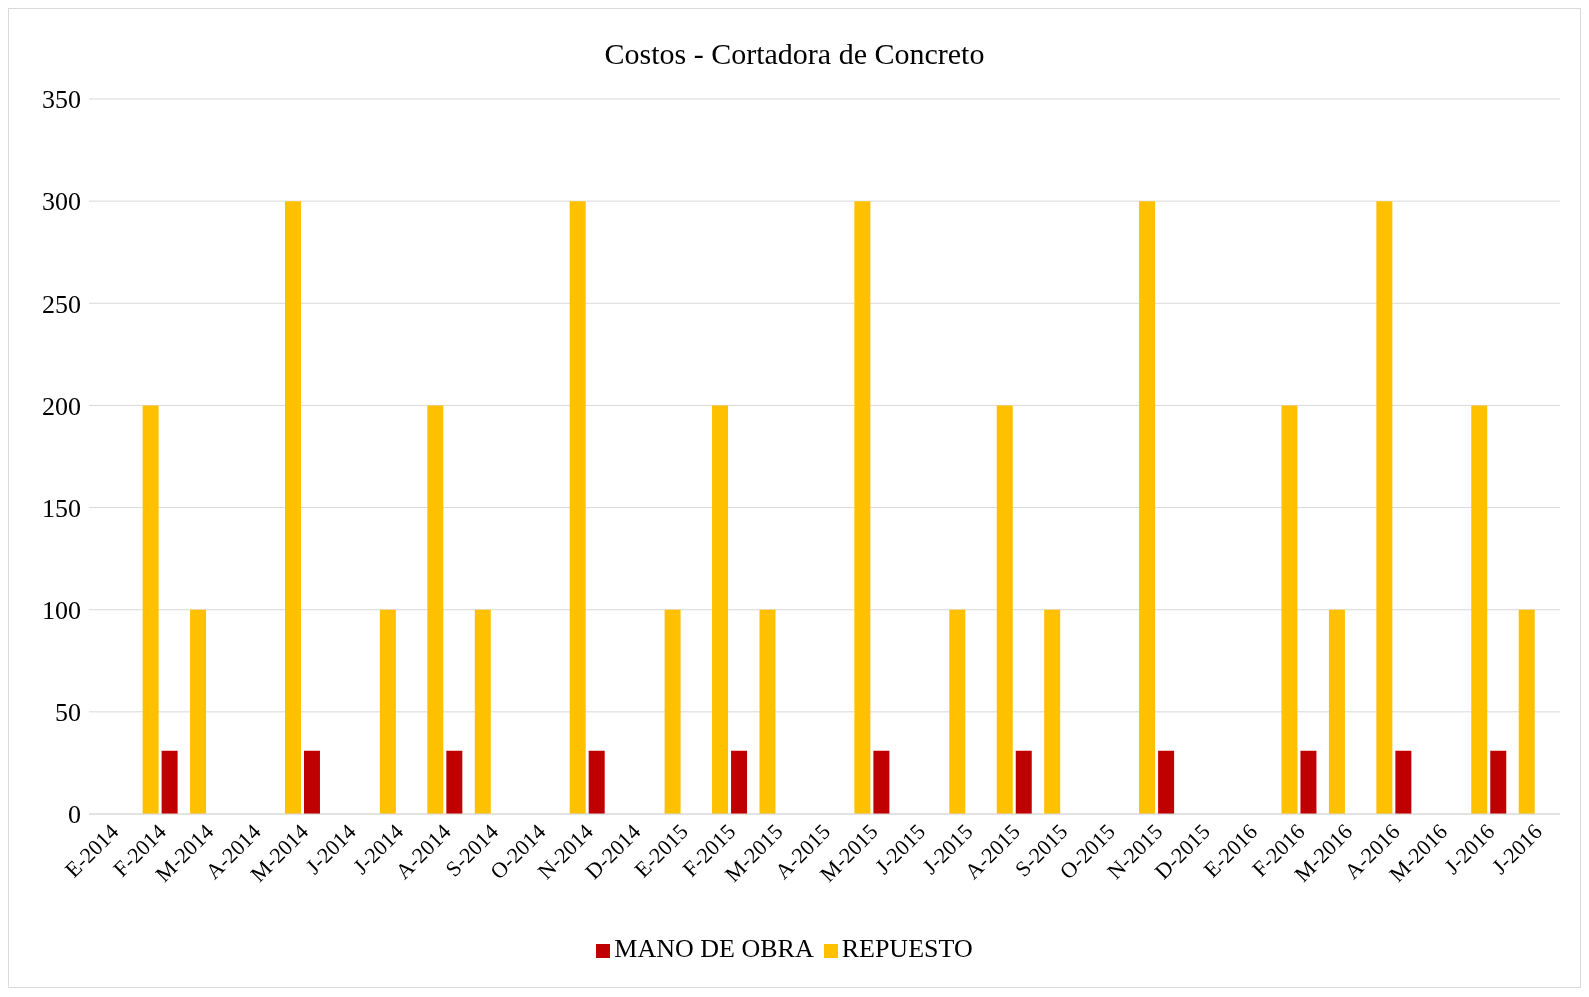  I want to click on y-tick-label: 200, so click(61, 406).